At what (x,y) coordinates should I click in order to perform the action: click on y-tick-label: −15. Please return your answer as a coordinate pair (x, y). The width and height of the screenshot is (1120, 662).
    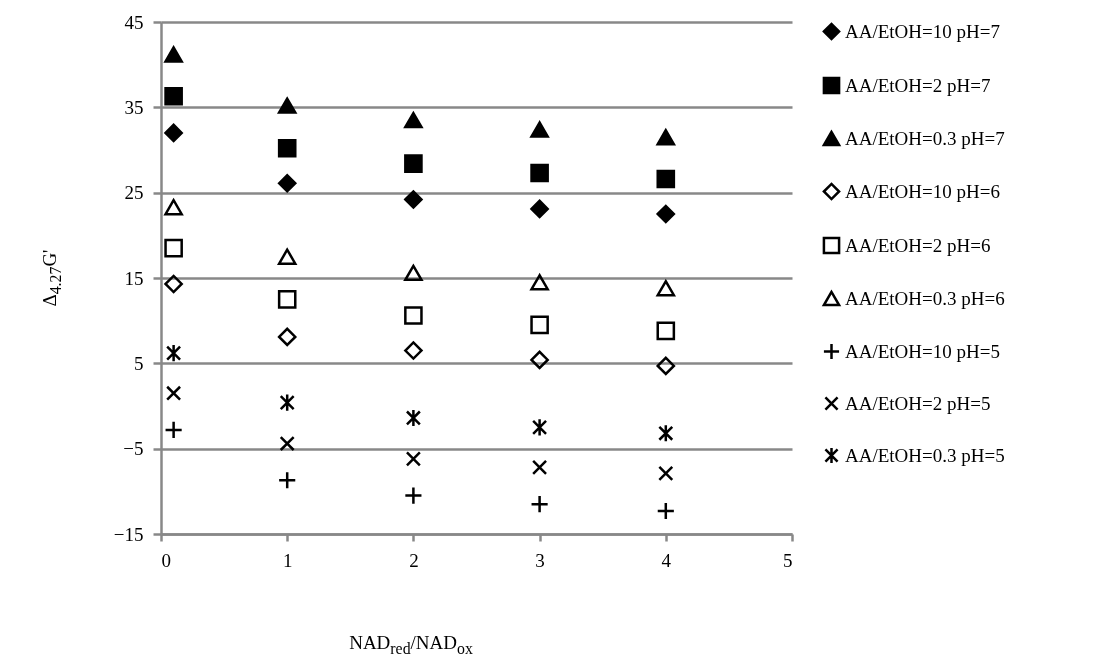
    Looking at the image, I should click on (128, 534).